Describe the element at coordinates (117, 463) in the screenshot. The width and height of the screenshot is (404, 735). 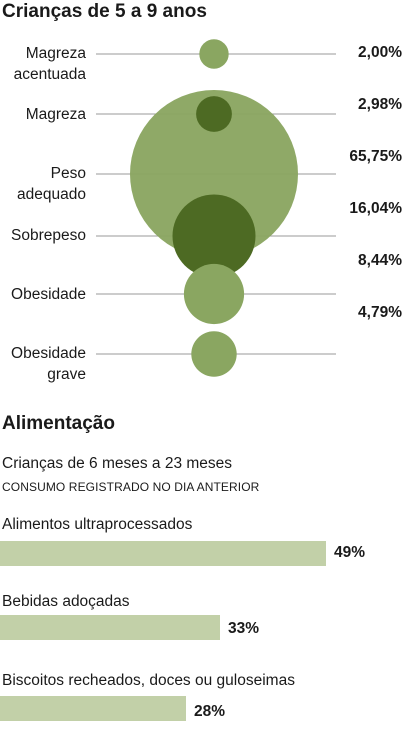
I see `section-subtitle: Crianças de 6 meses a 23 meses` at that location.